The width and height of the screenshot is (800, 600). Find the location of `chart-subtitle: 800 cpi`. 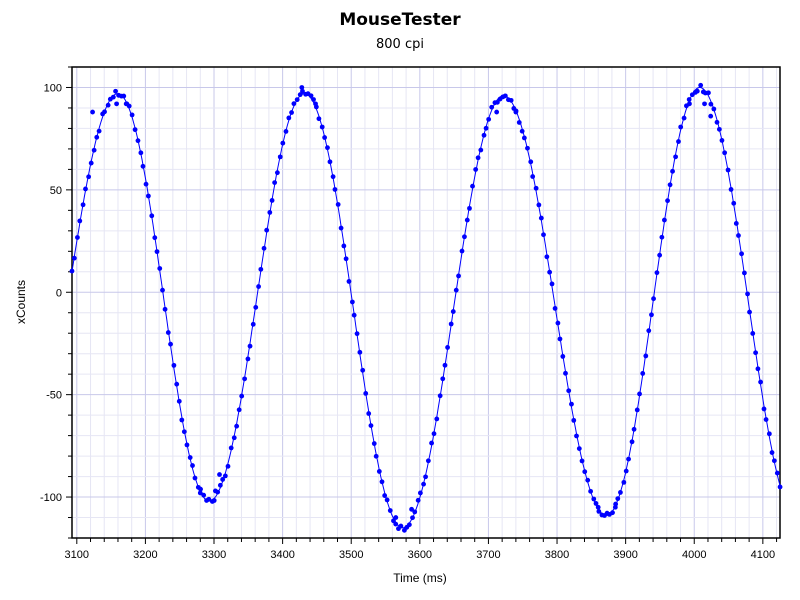

chart-subtitle: 800 cpi is located at coordinates (400, 44).